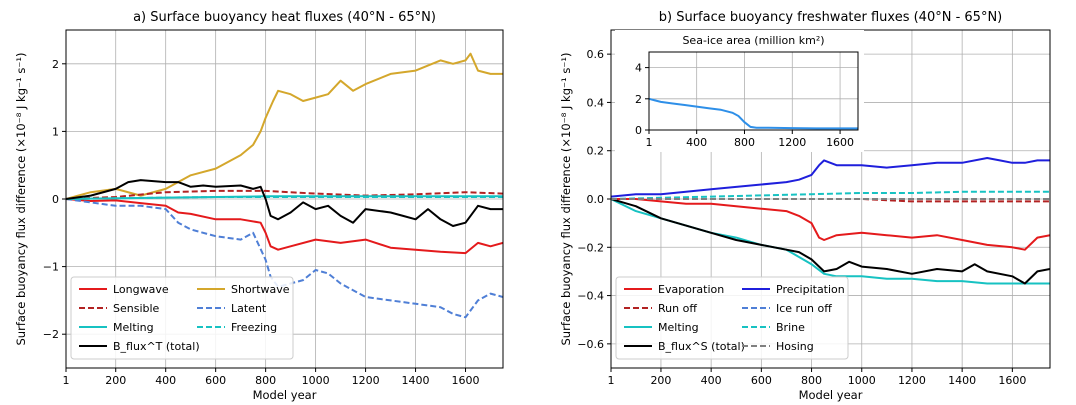  Describe the element at coordinates (136, 308) in the screenshot. I see `legend-label: Sensible` at that location.